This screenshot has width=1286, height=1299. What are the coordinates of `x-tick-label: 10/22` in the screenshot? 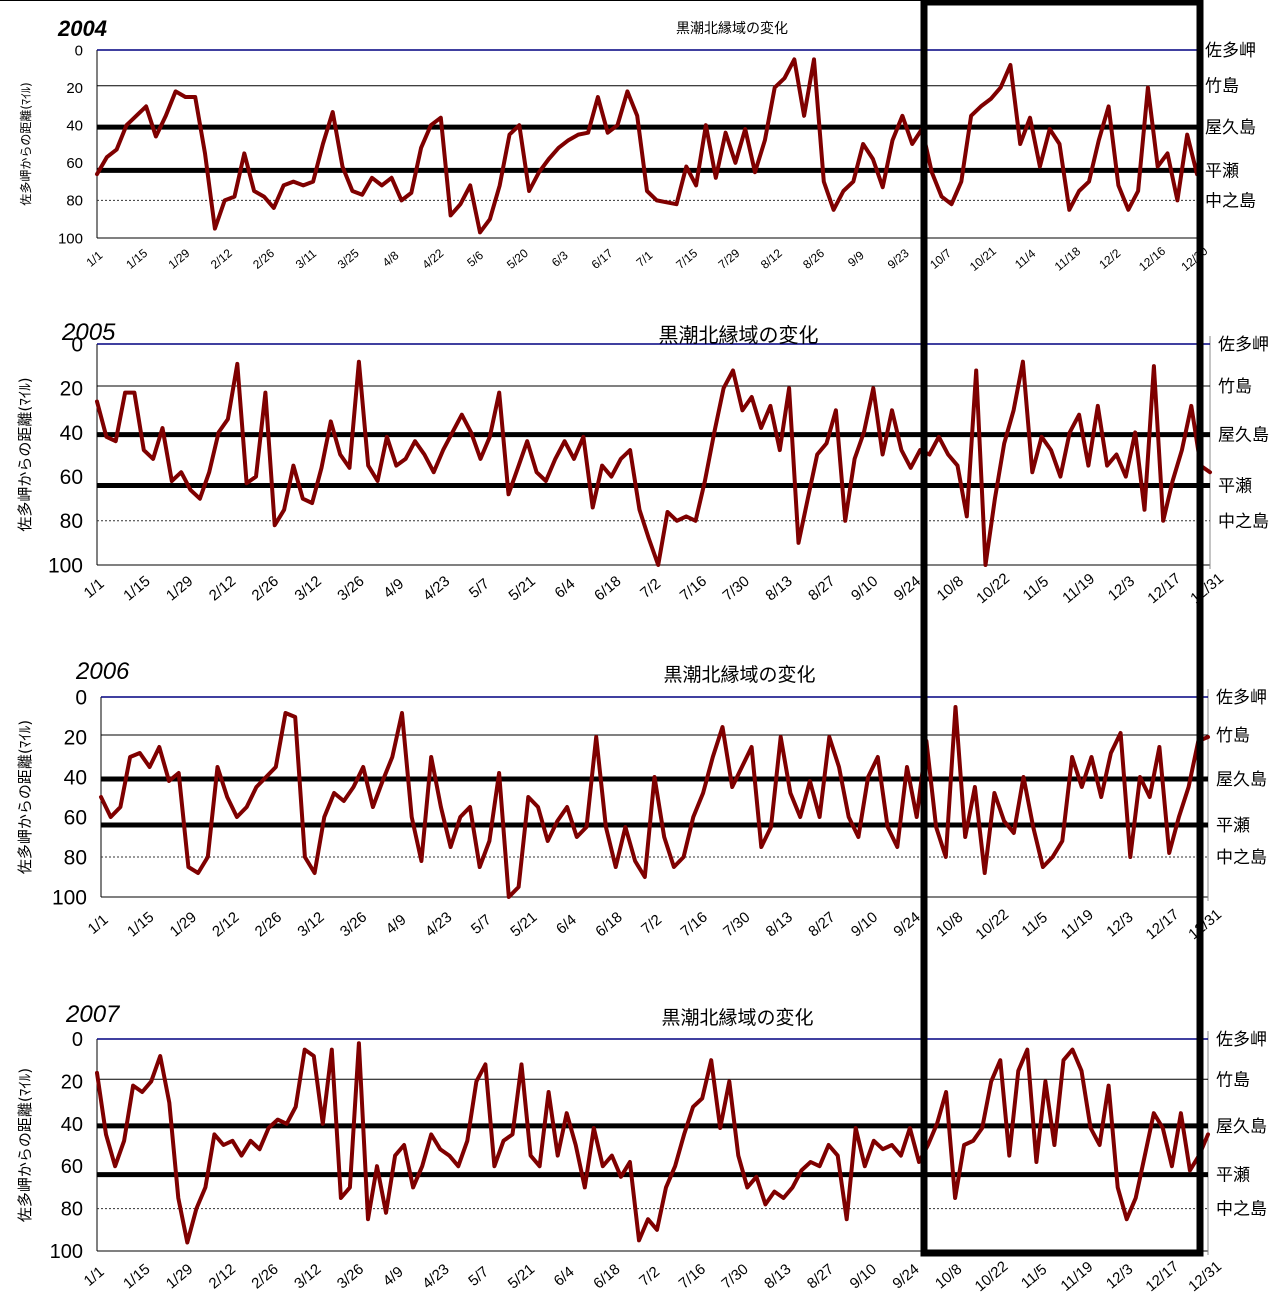 It's located at (992, 924).